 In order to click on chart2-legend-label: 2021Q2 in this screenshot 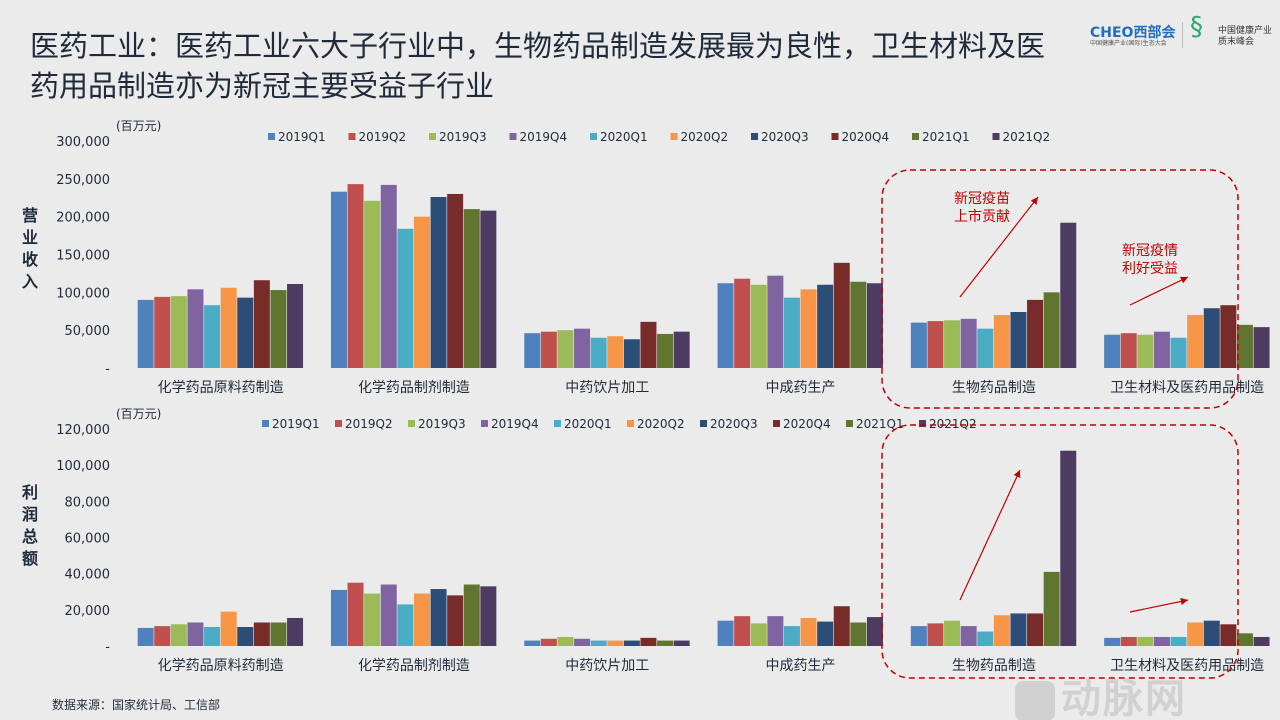, I will do `click(953, 424)`.